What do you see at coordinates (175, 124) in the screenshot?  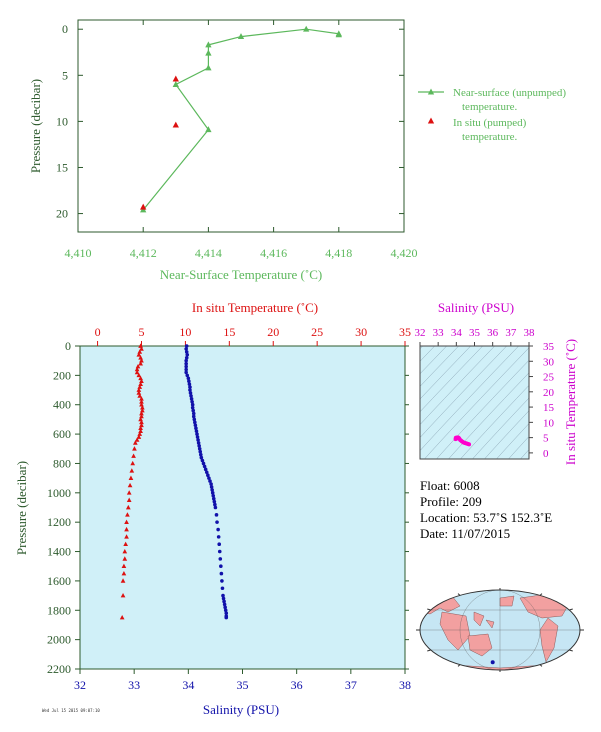 I see `pumped-point` at bounding box center [175, 124].